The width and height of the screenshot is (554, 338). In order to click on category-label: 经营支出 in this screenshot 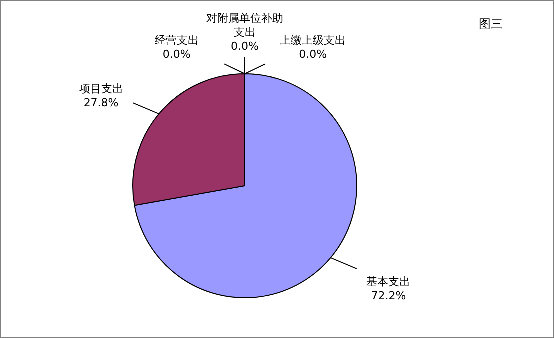, I will do `click(176, 41)`.